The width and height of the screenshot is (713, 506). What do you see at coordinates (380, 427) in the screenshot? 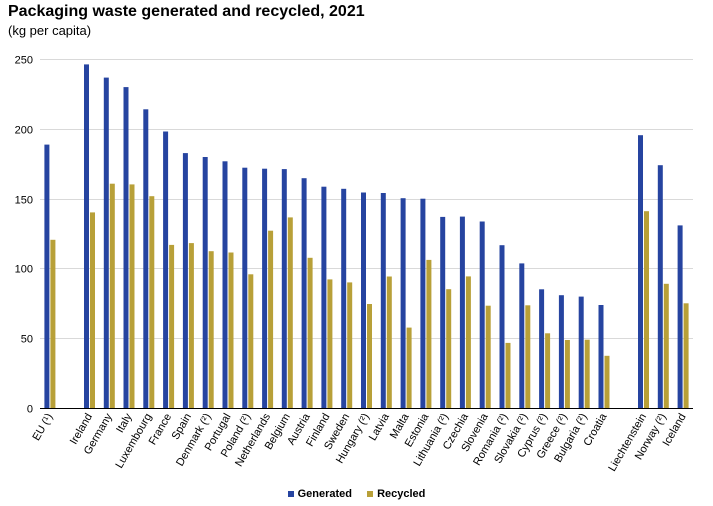
I see `x-tick-label: Latvia` at bounding box center [380, 427].